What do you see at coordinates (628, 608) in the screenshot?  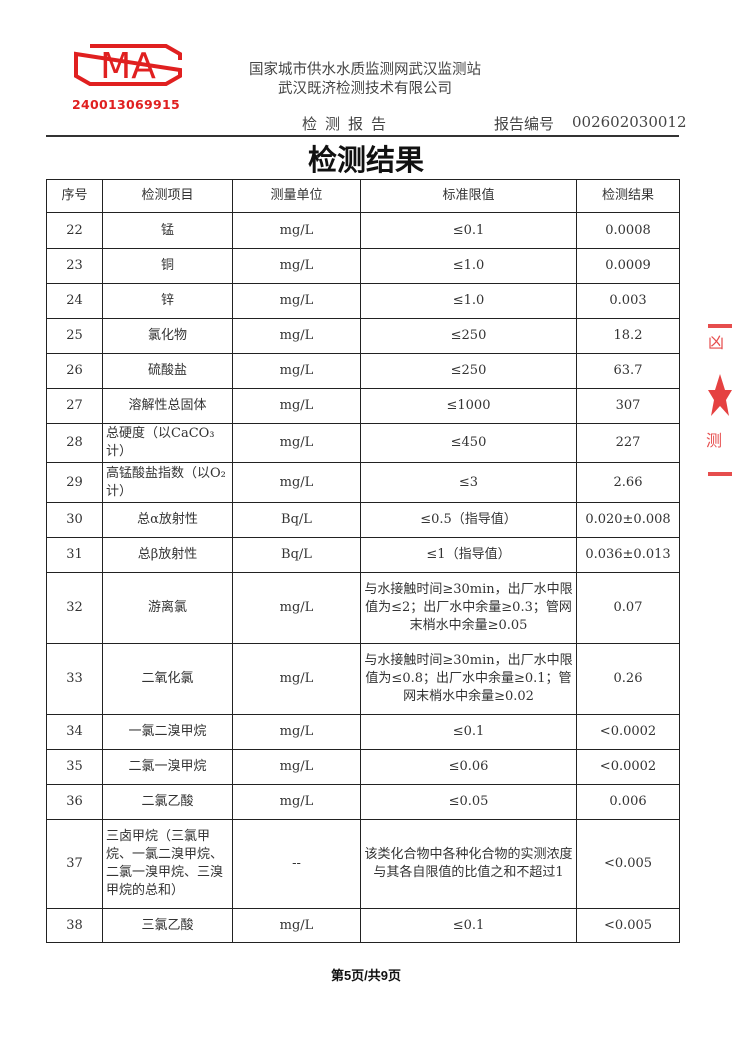 I see `cell-result: 0.07` at bounding box center [628, 608].